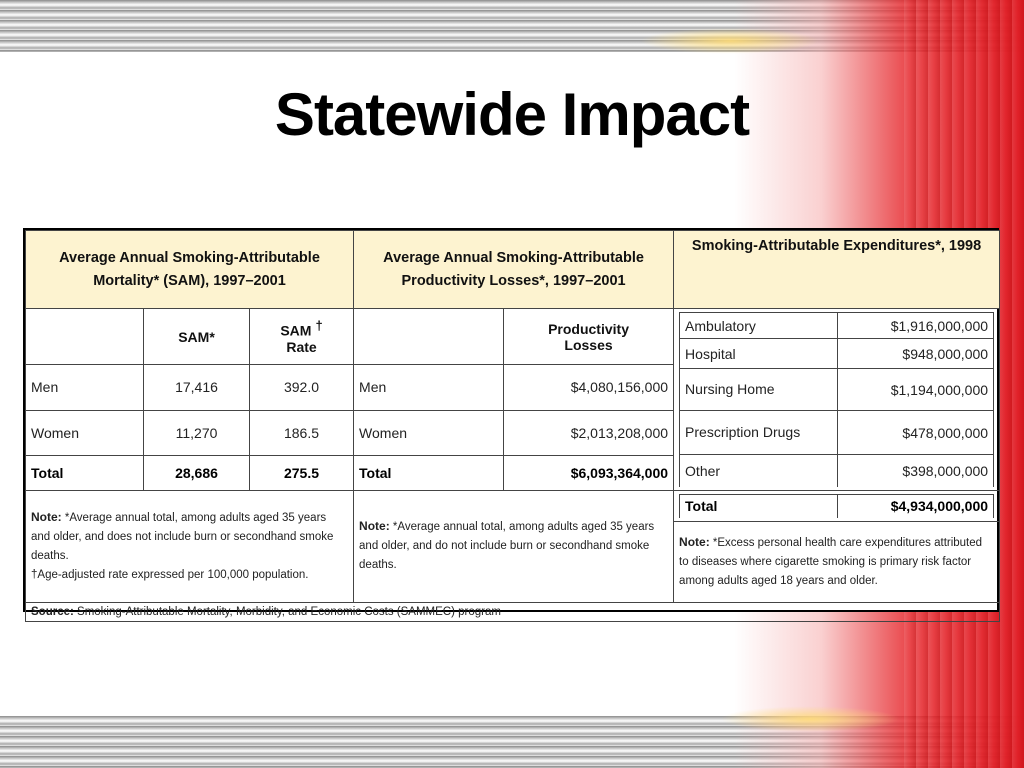  Describe the element at coordinates (588, 328) in the screenshot. I see `losses-label-a: Productivity` at that location.